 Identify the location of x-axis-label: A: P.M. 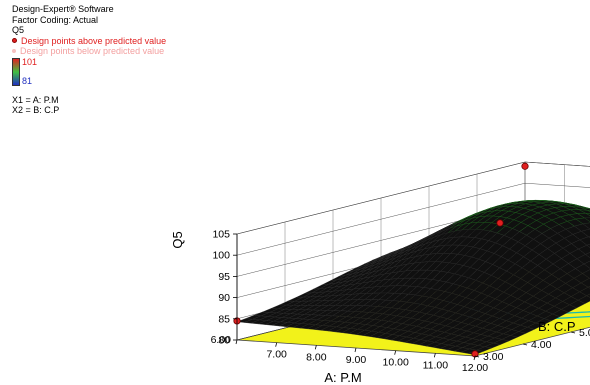
(342, 377).